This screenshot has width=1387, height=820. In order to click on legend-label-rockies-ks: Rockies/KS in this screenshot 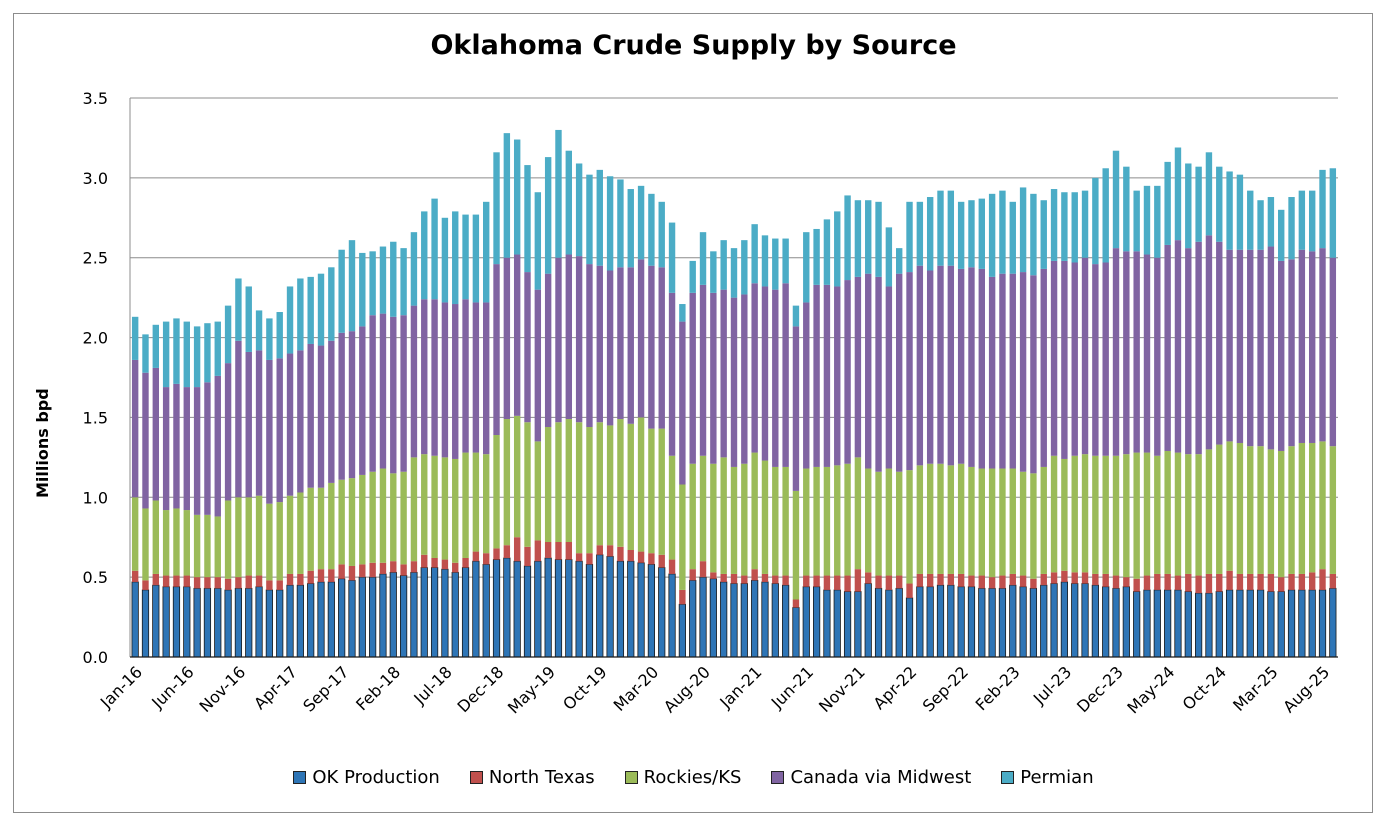, I will do `click(692, 777)`.